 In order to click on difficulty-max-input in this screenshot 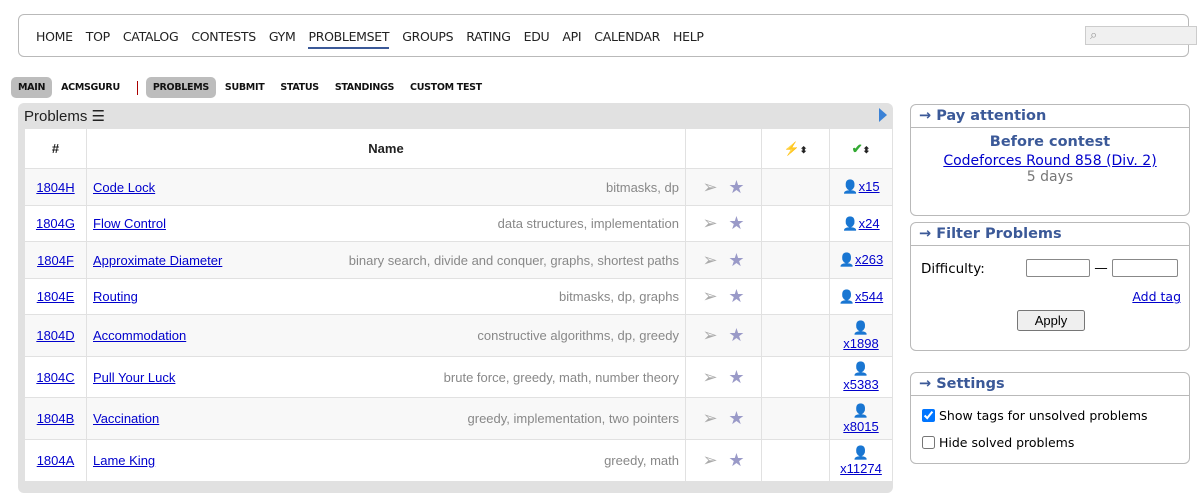, I will do `click(1145, 268)`.